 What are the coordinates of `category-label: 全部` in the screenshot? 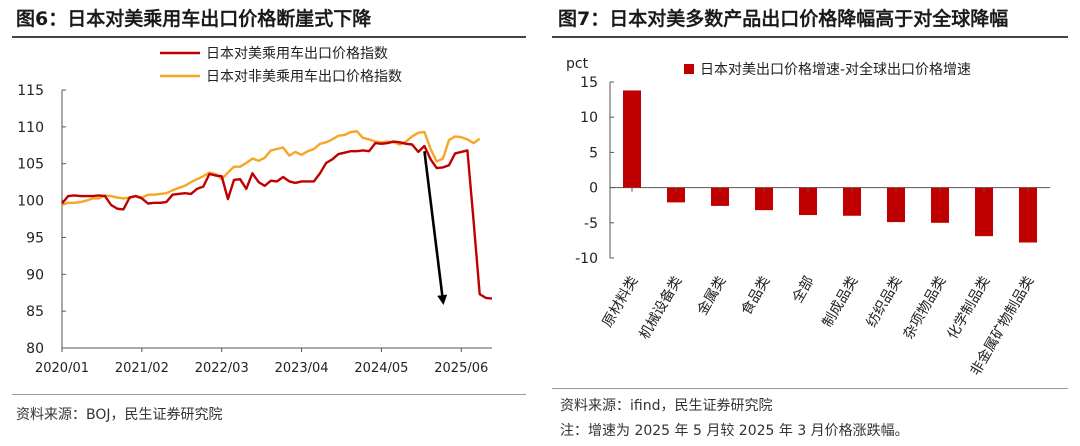 It's located at (803, 289).